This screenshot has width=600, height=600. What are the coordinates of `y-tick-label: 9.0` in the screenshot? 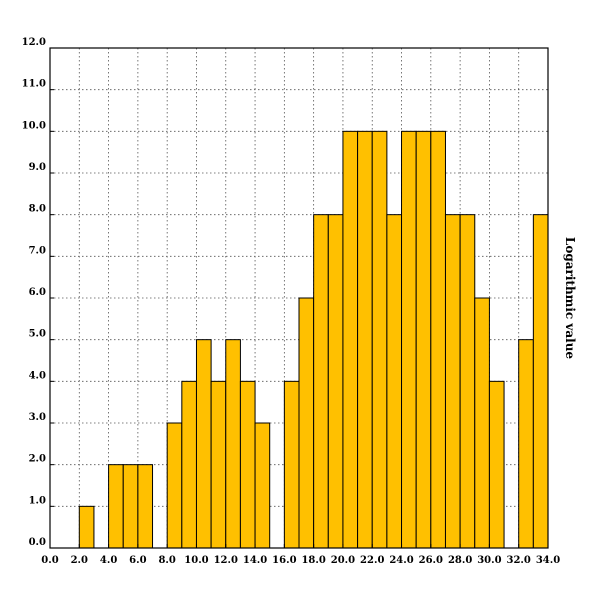 It's located at (37, 167).